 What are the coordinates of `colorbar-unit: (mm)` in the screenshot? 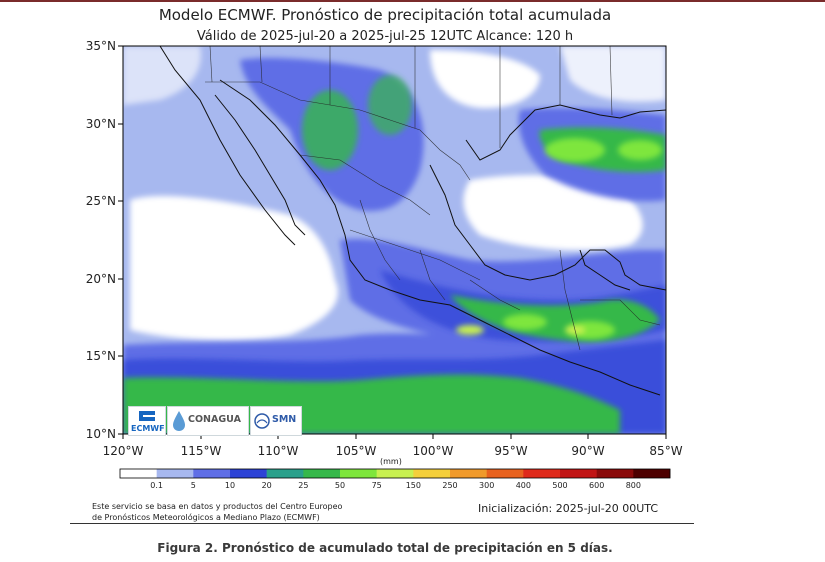 It's located at (391, 461).